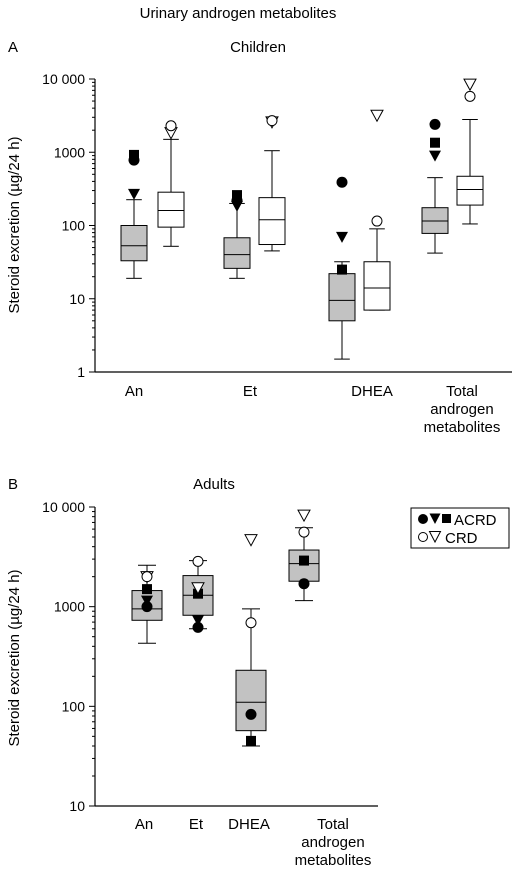  I want to click on panel-a-crd-box-0-iqr, so click(171, 209).